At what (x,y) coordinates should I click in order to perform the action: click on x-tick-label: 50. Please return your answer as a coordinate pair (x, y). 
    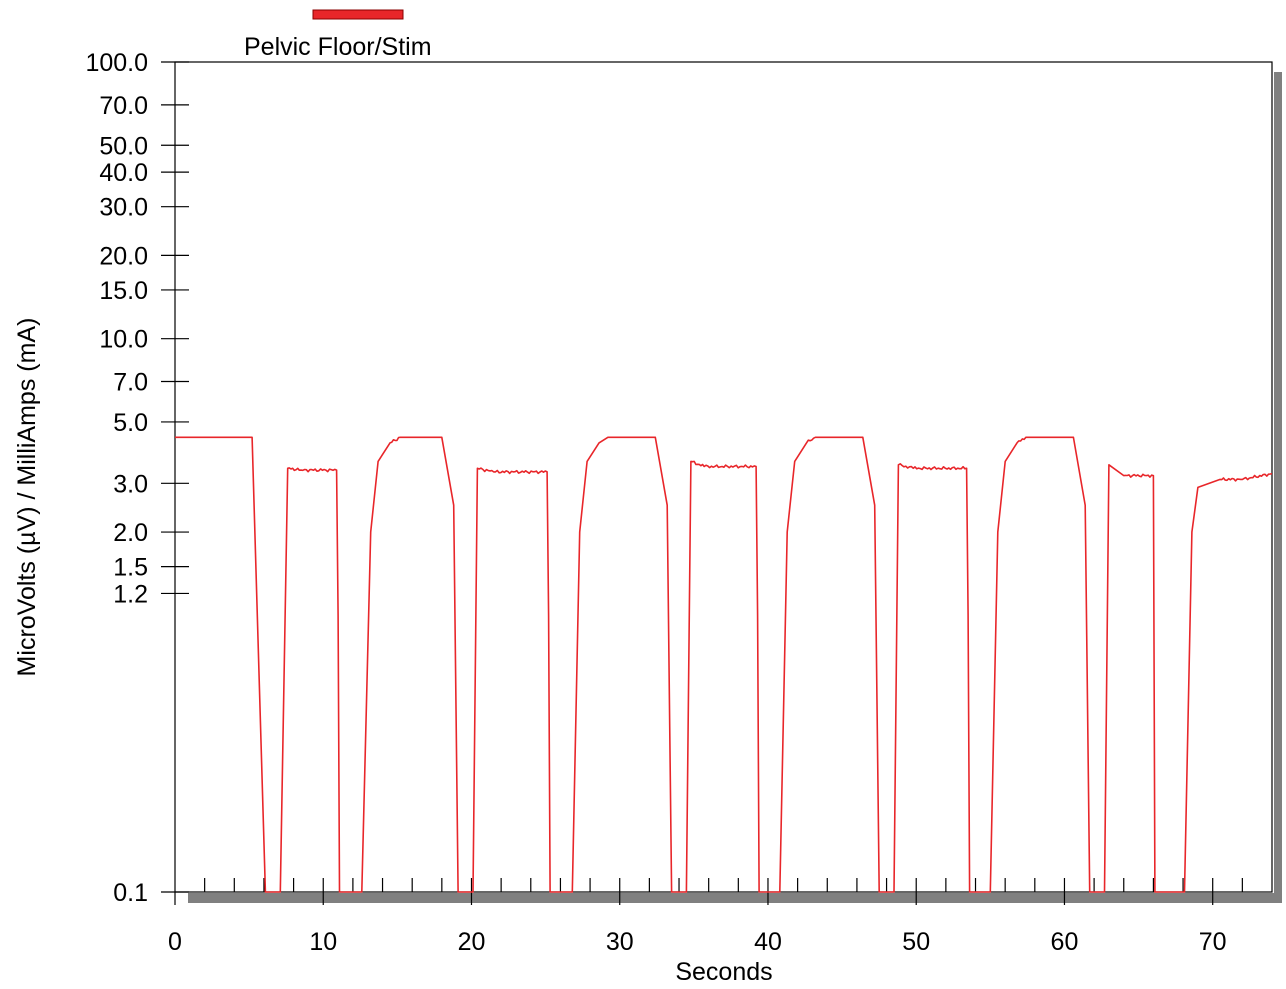
    Looking at the image, I should click on (916, 942).